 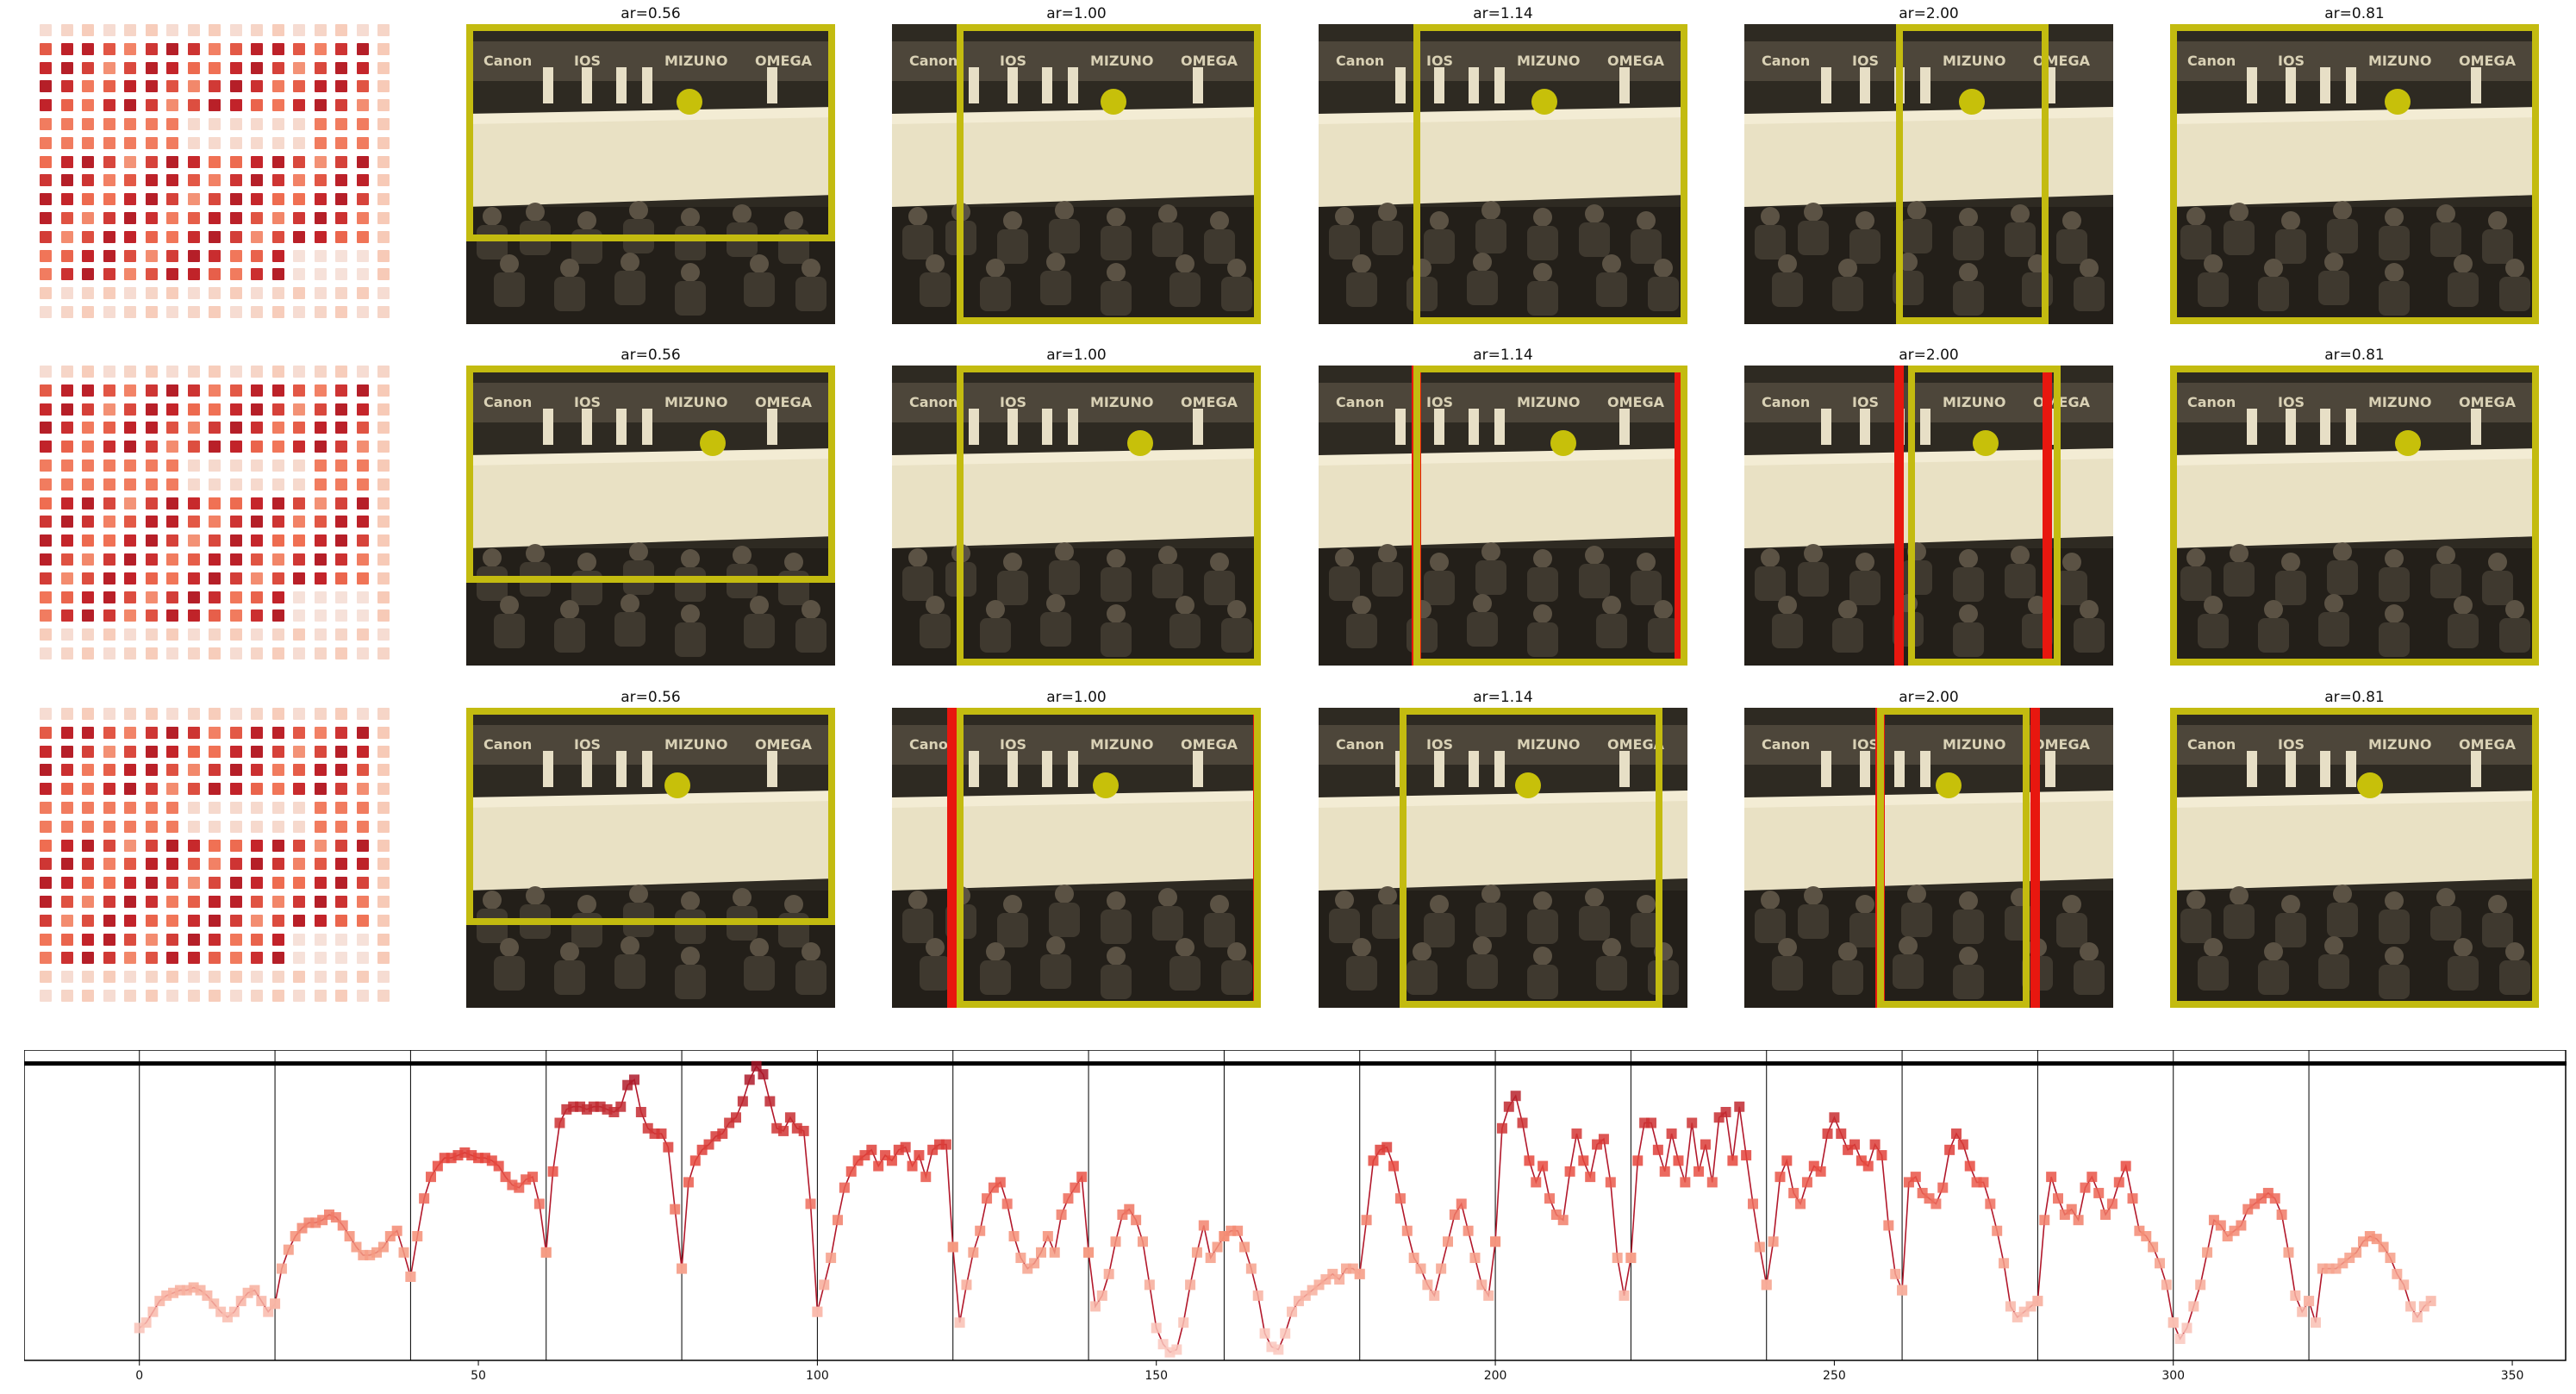 I want to click on scene-banner-text: Canon, so click(x=933, y=744).